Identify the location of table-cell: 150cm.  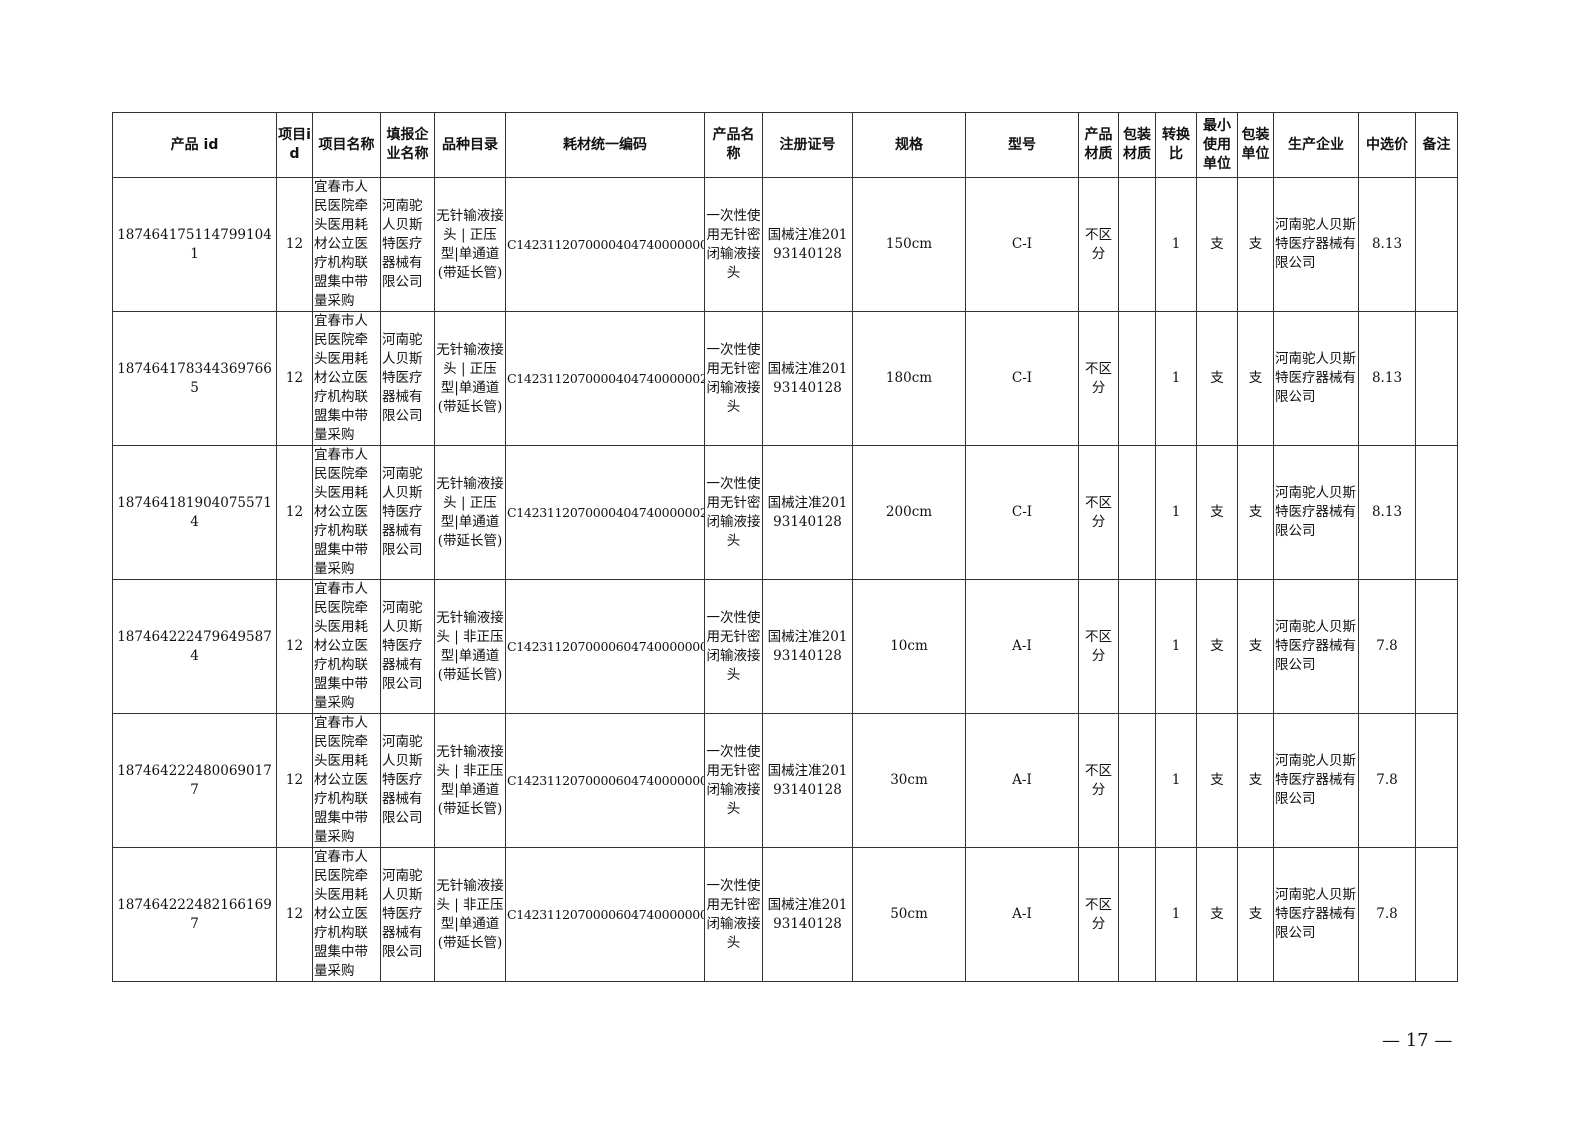
(909, 244).